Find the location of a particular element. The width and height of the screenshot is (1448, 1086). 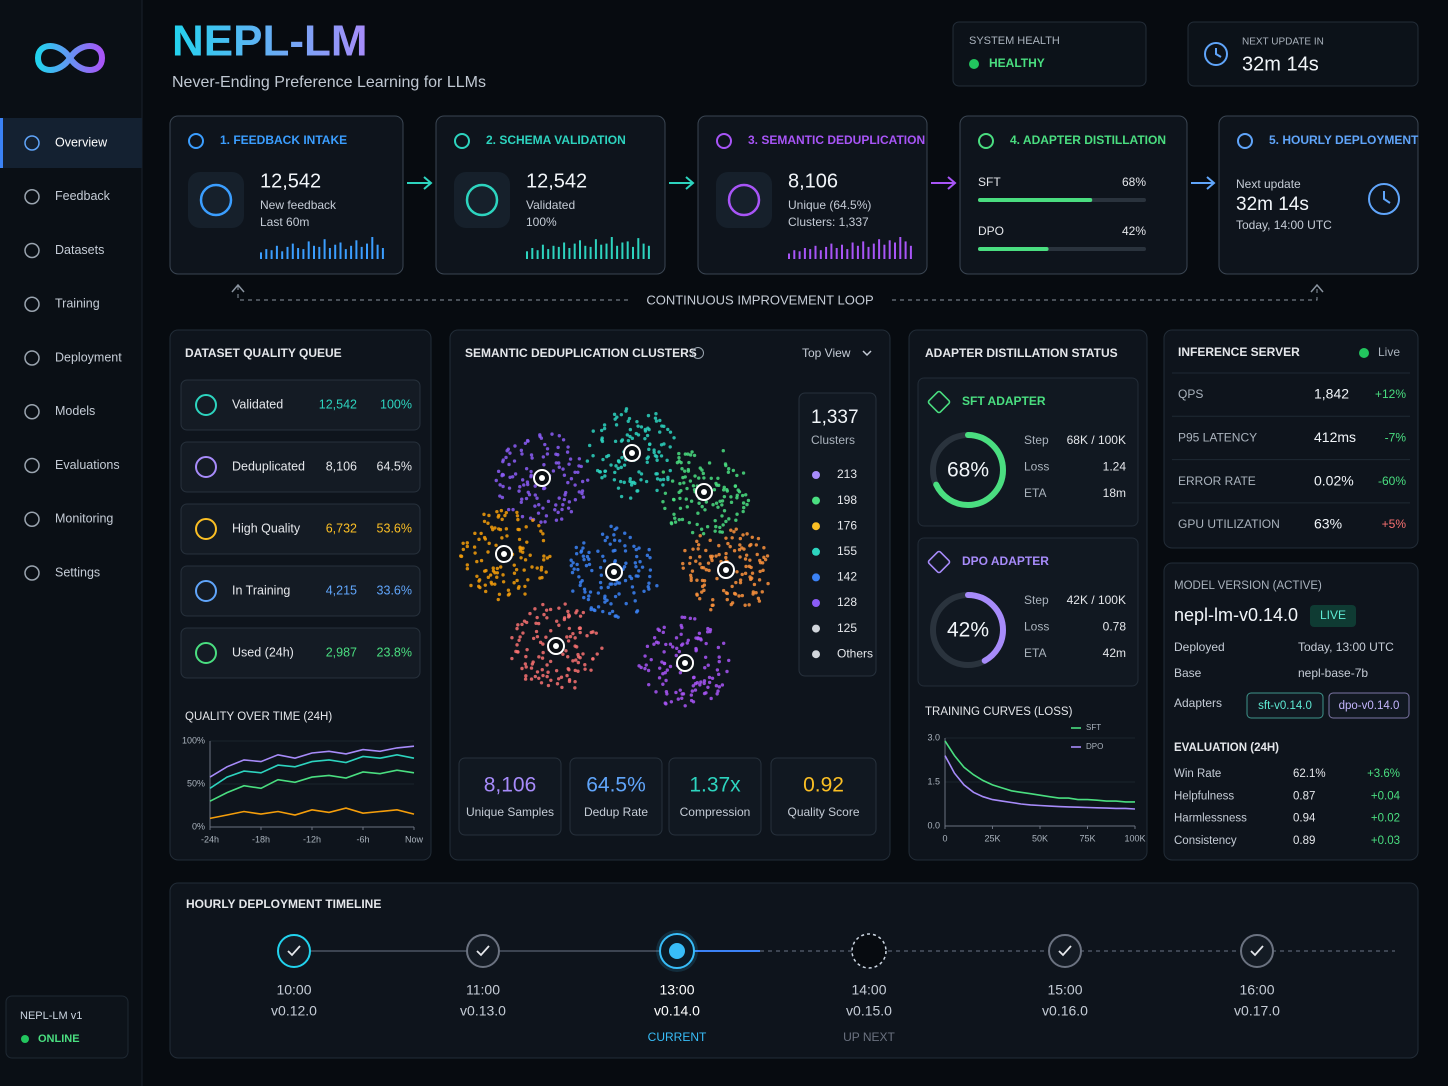

label: -60% is located at coordinates (1392, 481).